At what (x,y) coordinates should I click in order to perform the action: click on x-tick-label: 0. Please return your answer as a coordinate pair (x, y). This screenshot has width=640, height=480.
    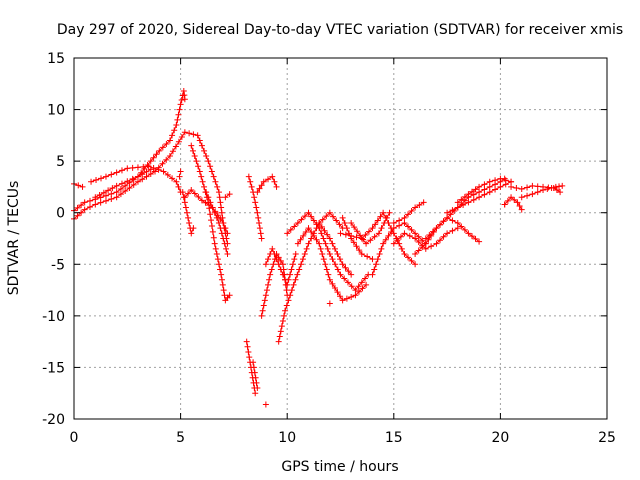
    Looking at the image, I should click on (74, 438).